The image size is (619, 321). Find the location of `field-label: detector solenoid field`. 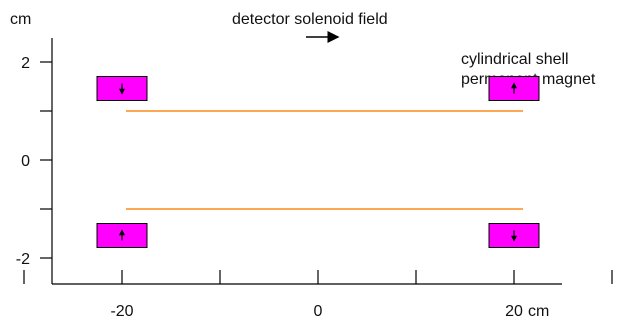

field-label: detector solenoid field is located at coordinates (310, 19).